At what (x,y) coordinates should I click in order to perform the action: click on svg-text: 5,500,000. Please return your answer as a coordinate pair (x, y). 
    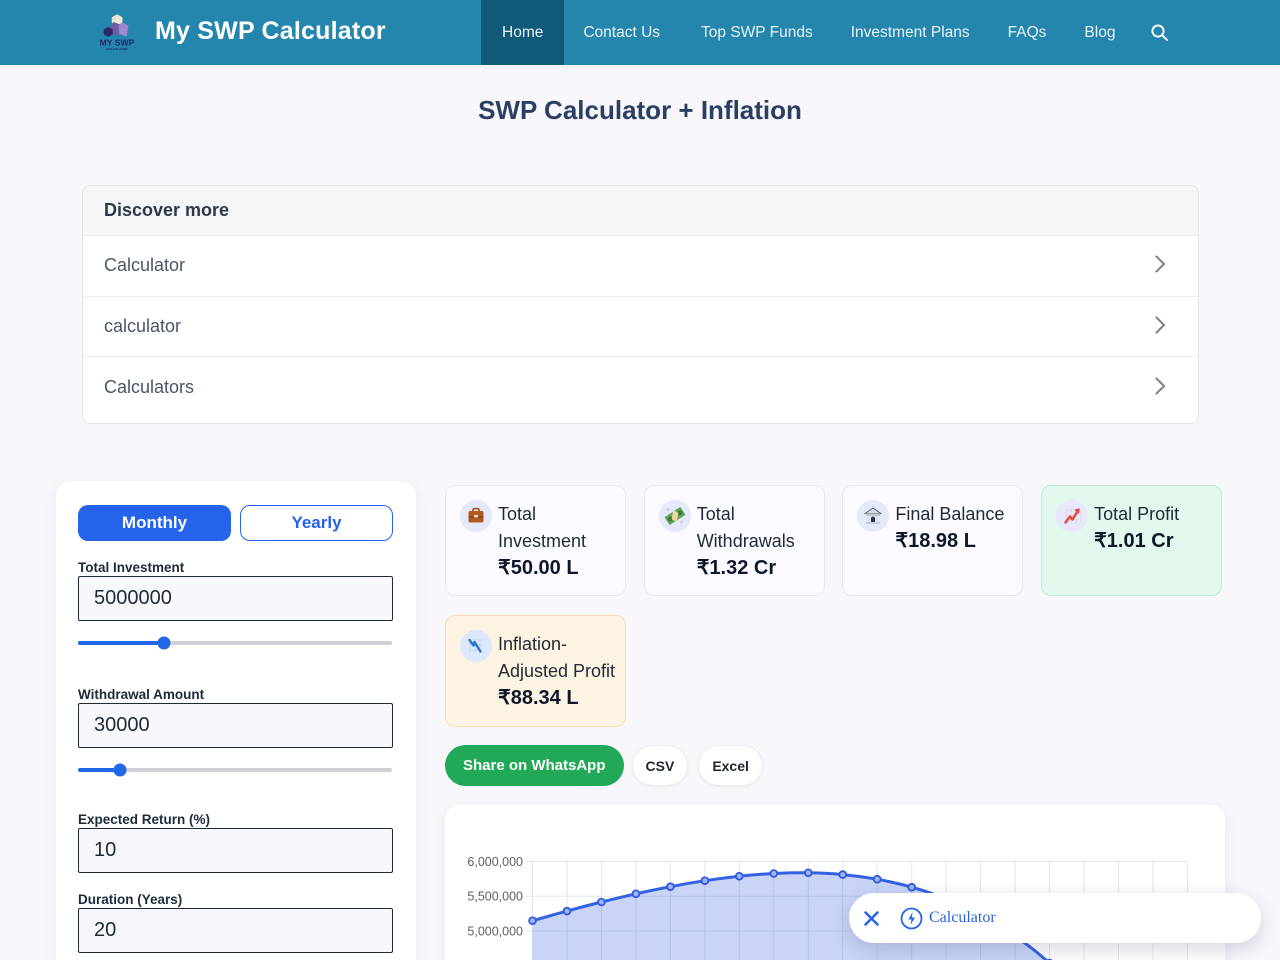
    Looking at the image, I should click on (495, 897).